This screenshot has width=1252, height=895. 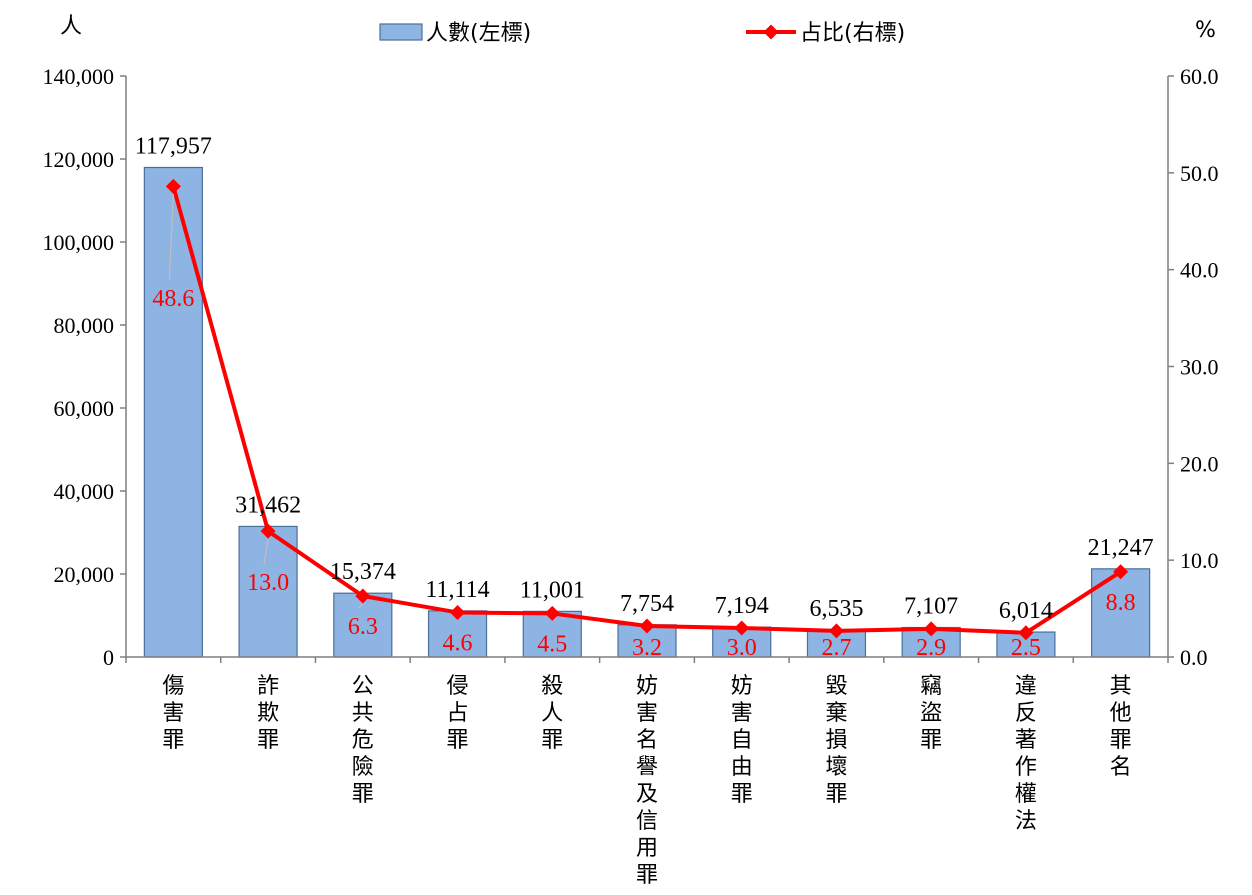 I want to click on category-label: 殺人罪, so click(x=552, y=713).